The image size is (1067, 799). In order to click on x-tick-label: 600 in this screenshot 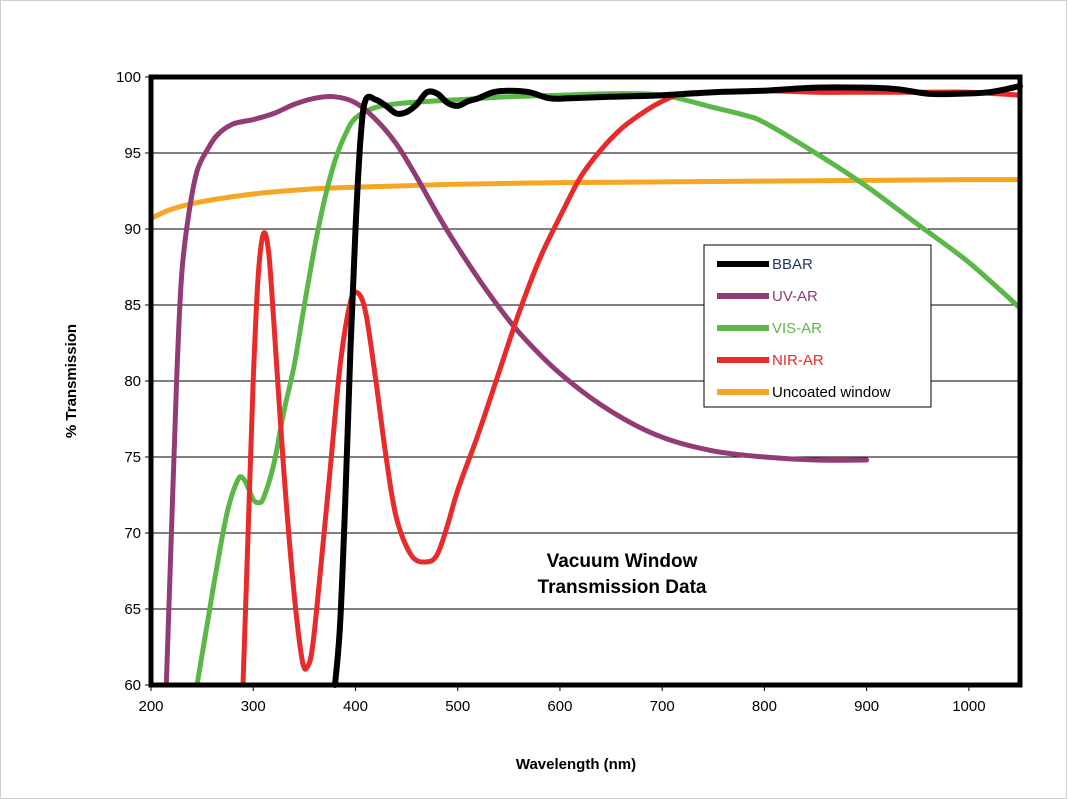, I will do `click(559, 706)`.